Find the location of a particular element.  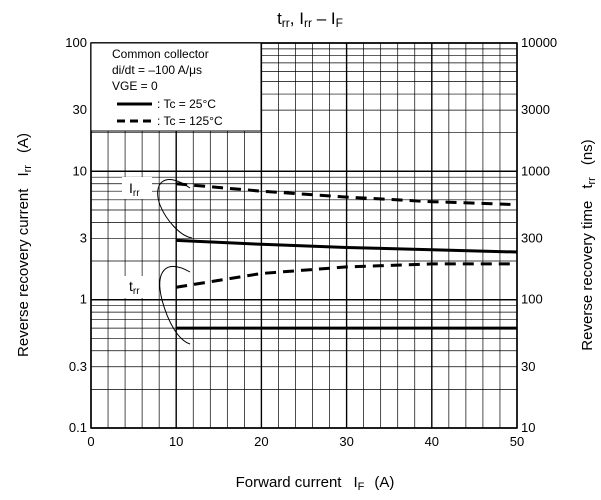

legend-line-1: Common collector is located at coordinates (160, 54).